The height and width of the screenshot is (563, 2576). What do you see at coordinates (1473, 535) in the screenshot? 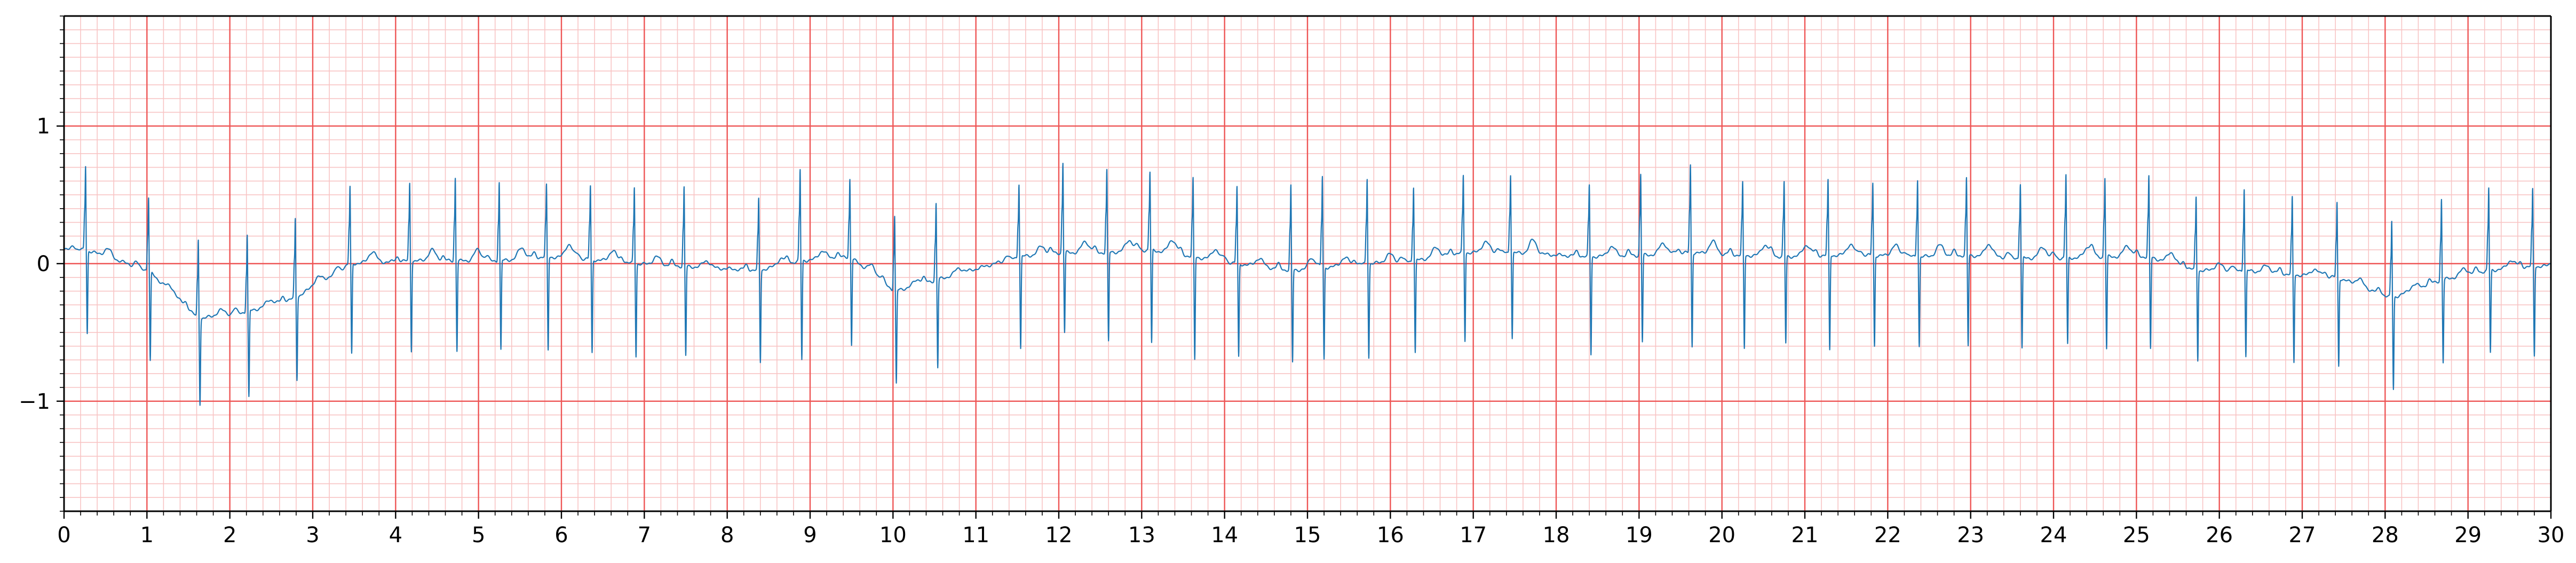
I see `x-tick-label: 17` at bounding box center [1473, 535].